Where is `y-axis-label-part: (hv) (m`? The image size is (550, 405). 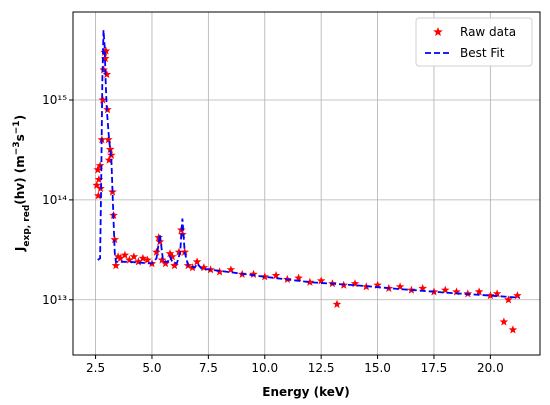 y-axis-label-part: (hv) (m is located at coordinates (20, 180).